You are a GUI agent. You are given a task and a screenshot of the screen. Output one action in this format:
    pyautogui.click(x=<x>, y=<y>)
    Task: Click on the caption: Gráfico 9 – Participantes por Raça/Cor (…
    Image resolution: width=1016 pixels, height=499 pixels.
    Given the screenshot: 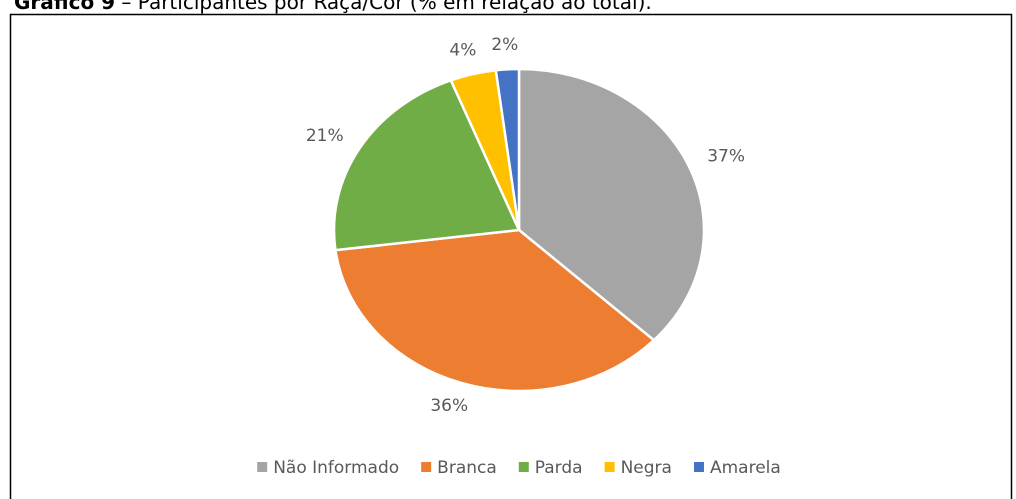 What is the action you would take?
    pyautogui.click(x=333, y=7)
    